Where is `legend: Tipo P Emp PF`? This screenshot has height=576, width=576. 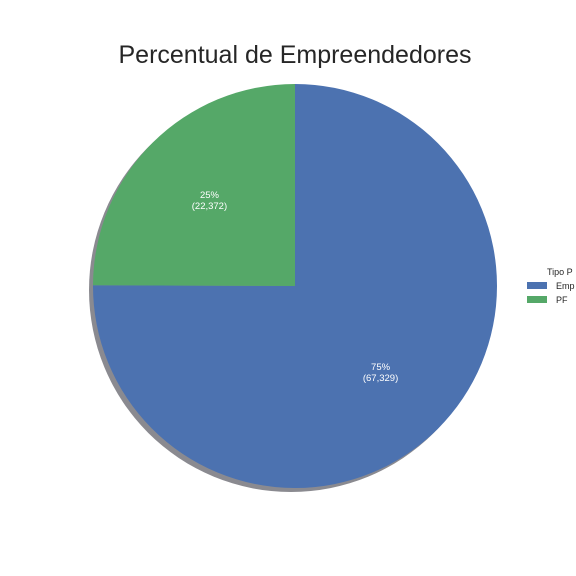
legend: Tipo P Emp PF is located at coordinates (551, 286).